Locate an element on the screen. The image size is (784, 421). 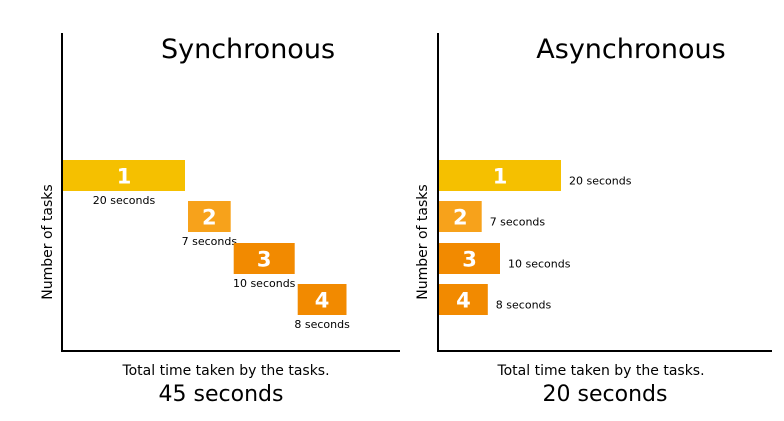
sync-task-2-bar is located at coordinates (209, 216).